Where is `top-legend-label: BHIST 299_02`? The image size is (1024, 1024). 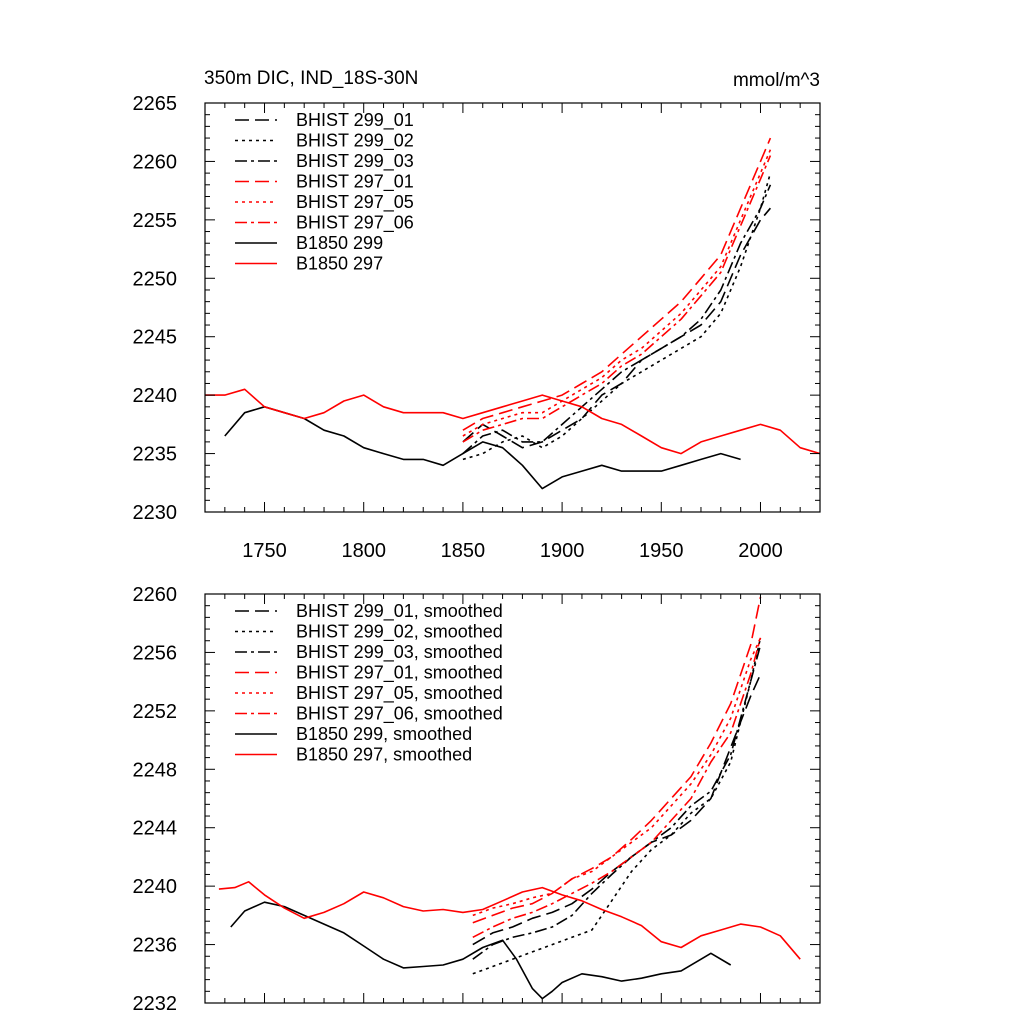 top-legend-label: BHIST 299_02 is located at coordinates (355, 141).